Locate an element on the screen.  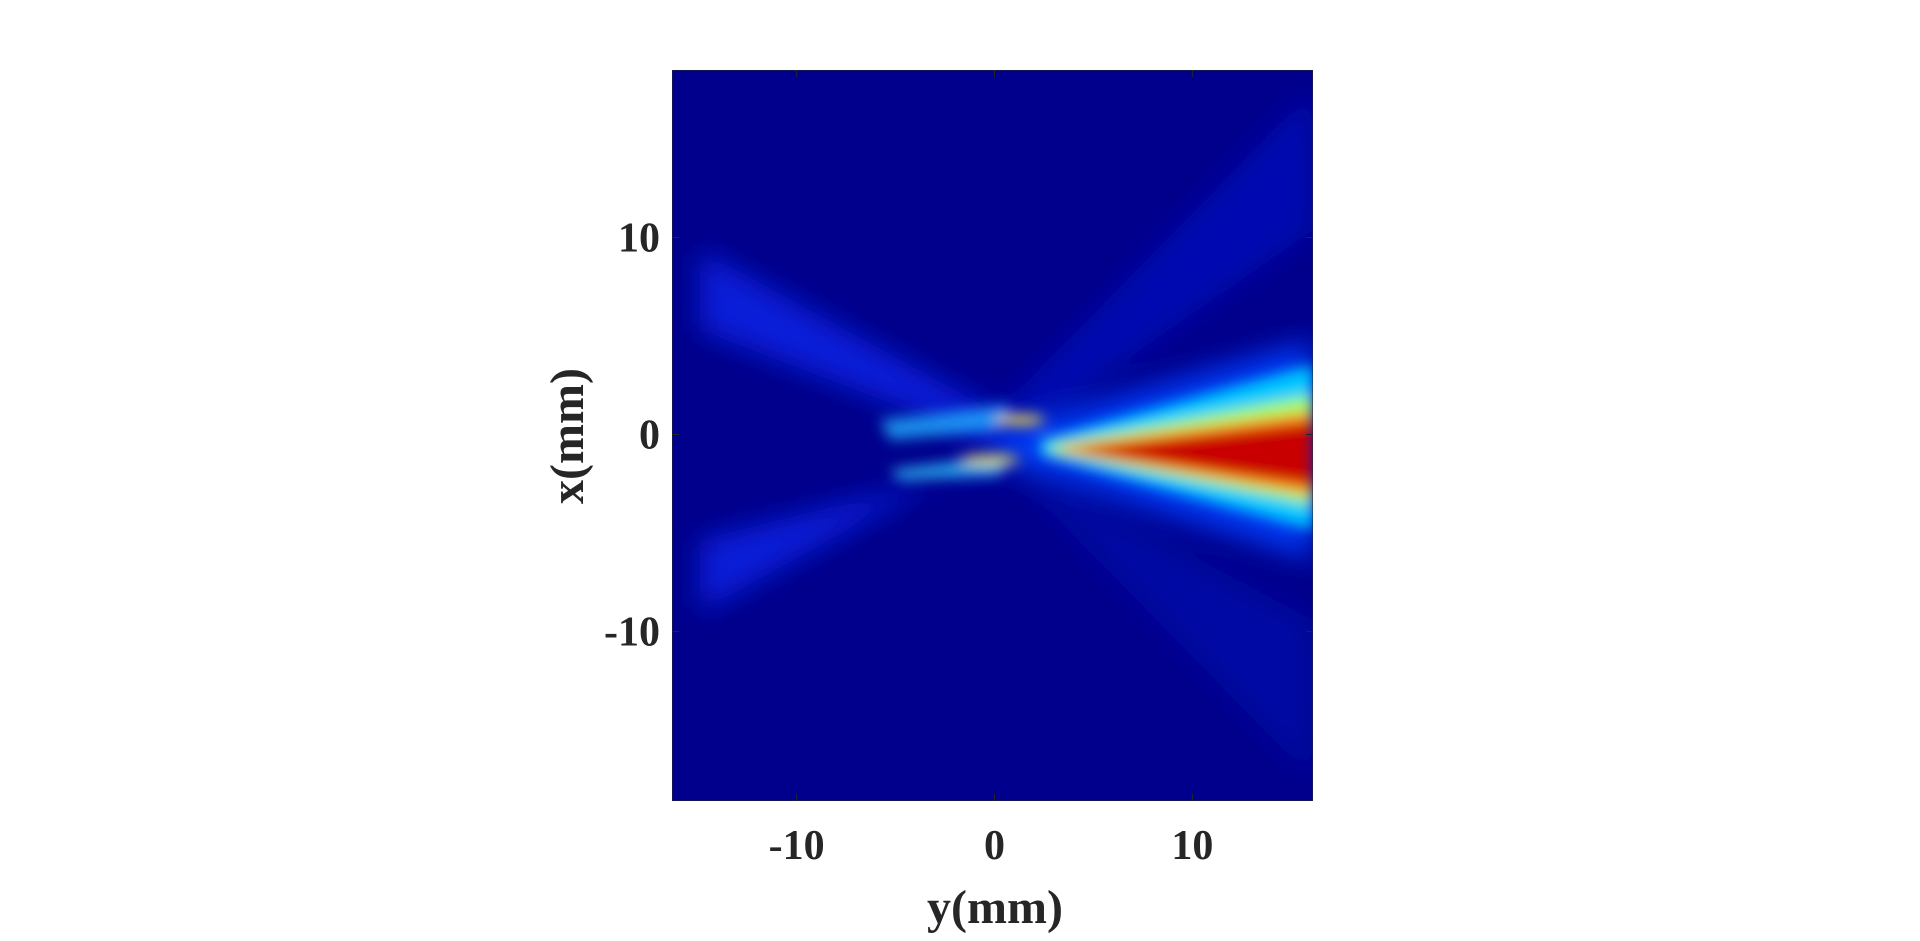
y-tick-label: -10 is located at coordinates (632, 633).